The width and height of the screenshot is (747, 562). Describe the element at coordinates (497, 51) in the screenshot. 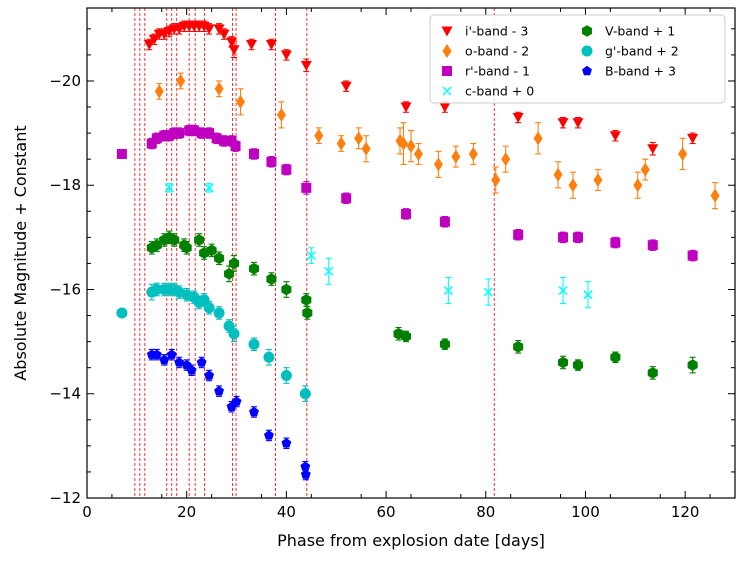

I see `legend-label: o-band - 2` at that location.